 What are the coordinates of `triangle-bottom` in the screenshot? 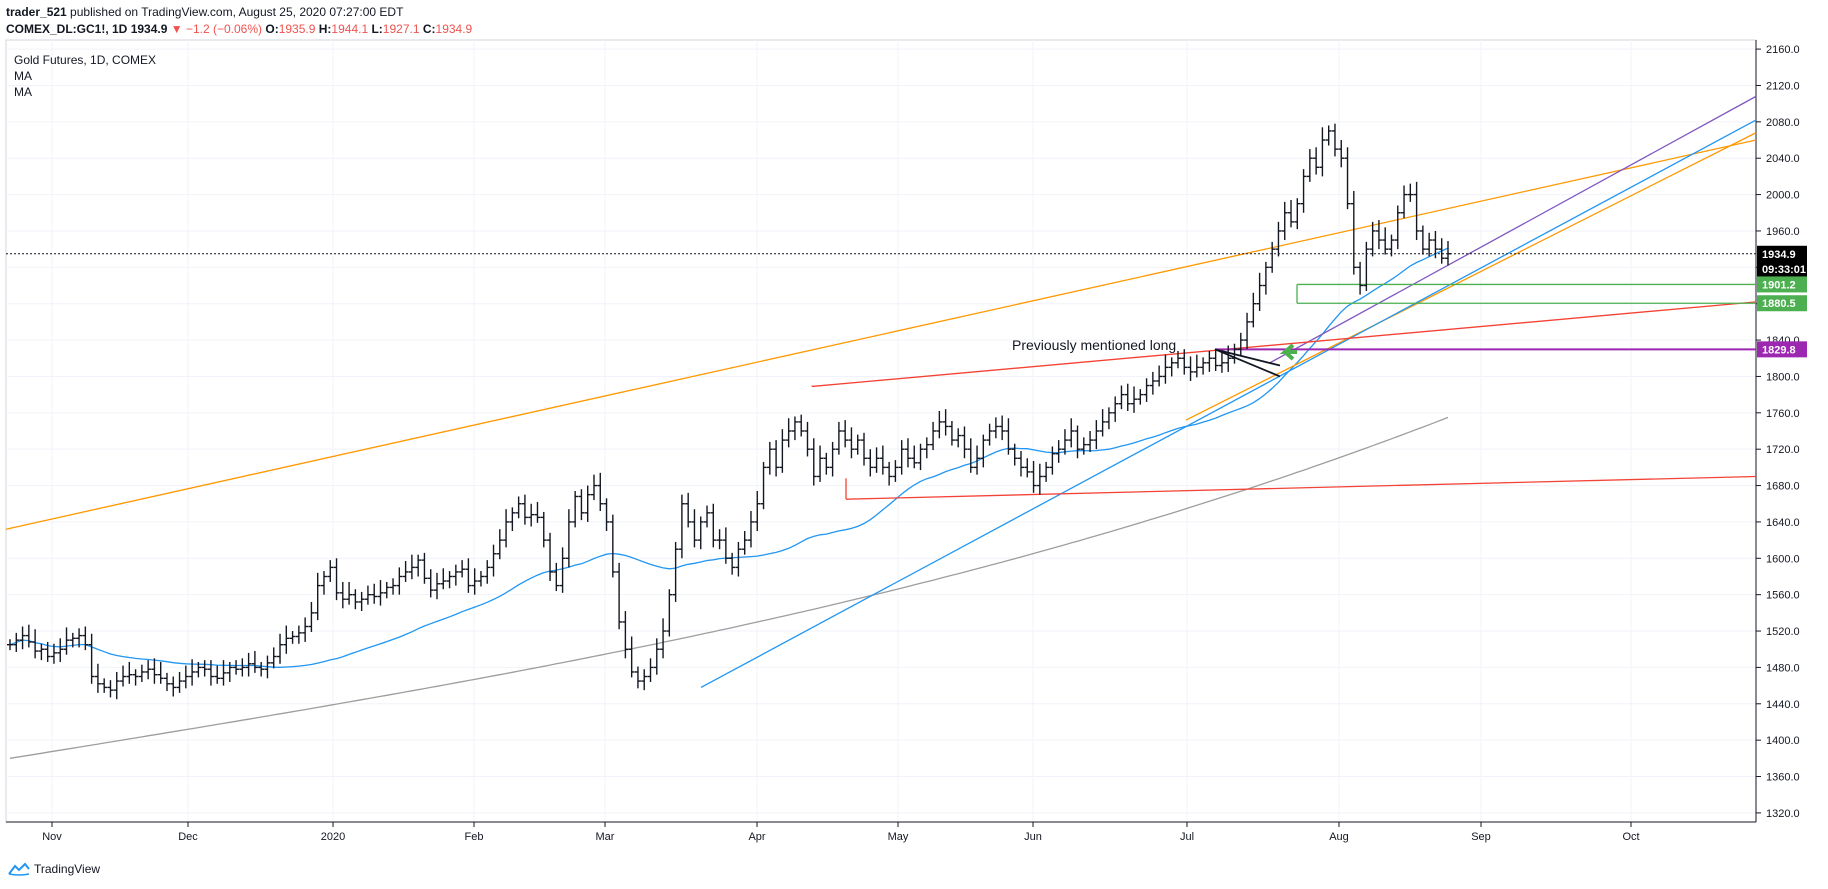 It's located at (1247, 363).